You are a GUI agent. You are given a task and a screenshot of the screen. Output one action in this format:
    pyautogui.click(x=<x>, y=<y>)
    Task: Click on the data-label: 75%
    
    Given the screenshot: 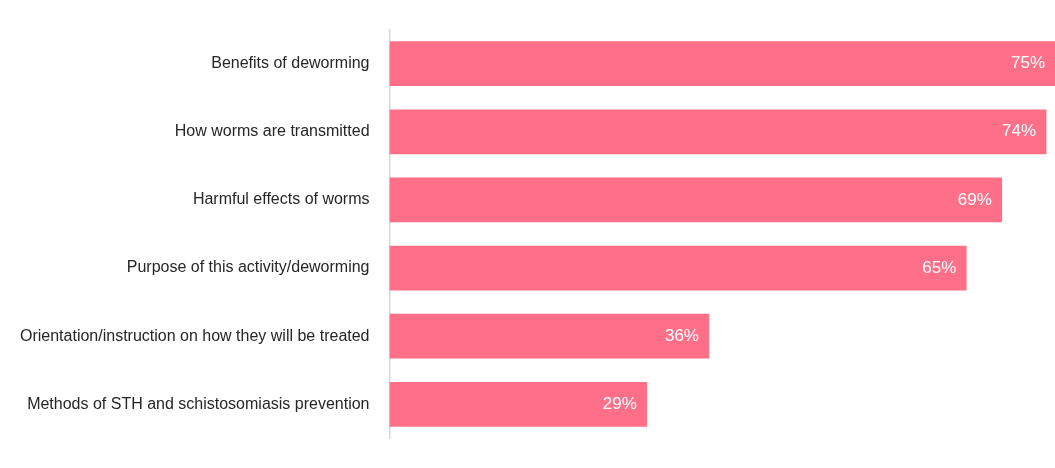 What is the action you would take?
    pyautogui.click(x=1027, y=63)
    